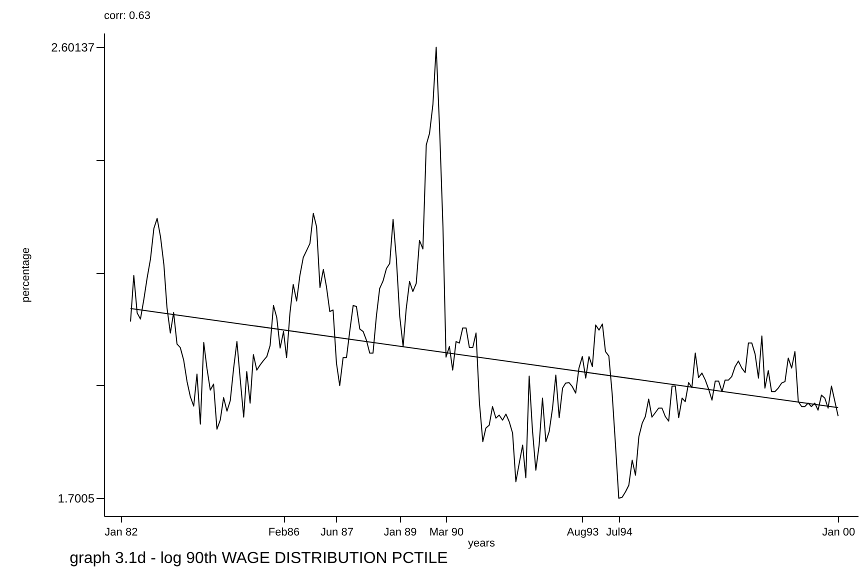  Describe the element at coordinates (619, 532) in the screenshot. I see `x-tick-label: Jul94` at that location.